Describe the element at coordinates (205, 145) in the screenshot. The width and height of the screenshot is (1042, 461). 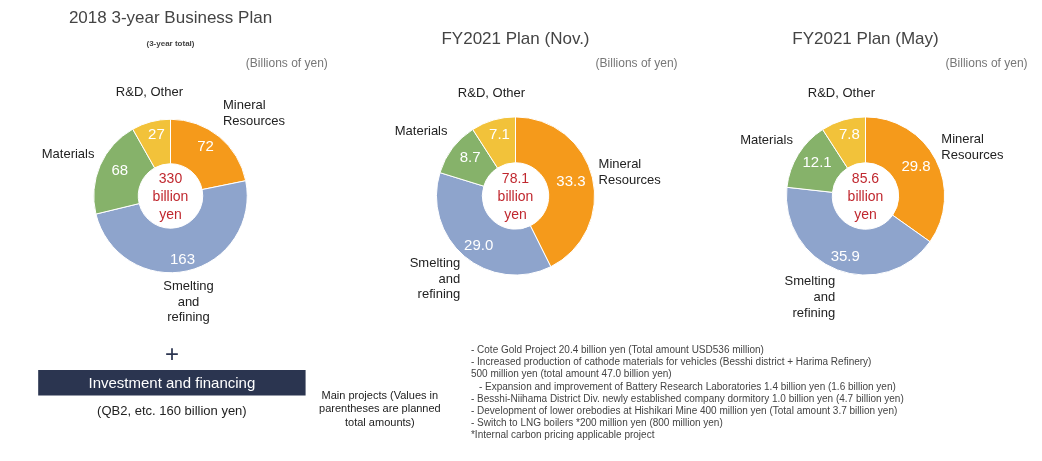
I see `data-label: 72` at that location.